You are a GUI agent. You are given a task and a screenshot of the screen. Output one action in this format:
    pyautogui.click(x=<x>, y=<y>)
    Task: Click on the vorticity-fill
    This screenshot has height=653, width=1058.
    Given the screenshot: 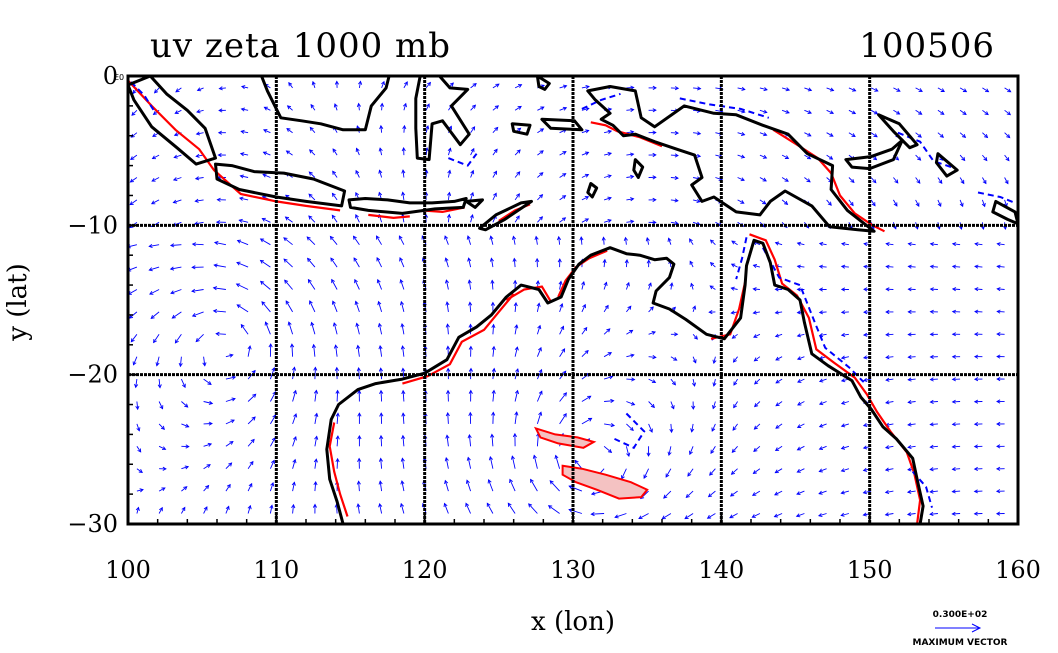 What is the action you would take?
    pyautogui.click(x=605, y=482)
    